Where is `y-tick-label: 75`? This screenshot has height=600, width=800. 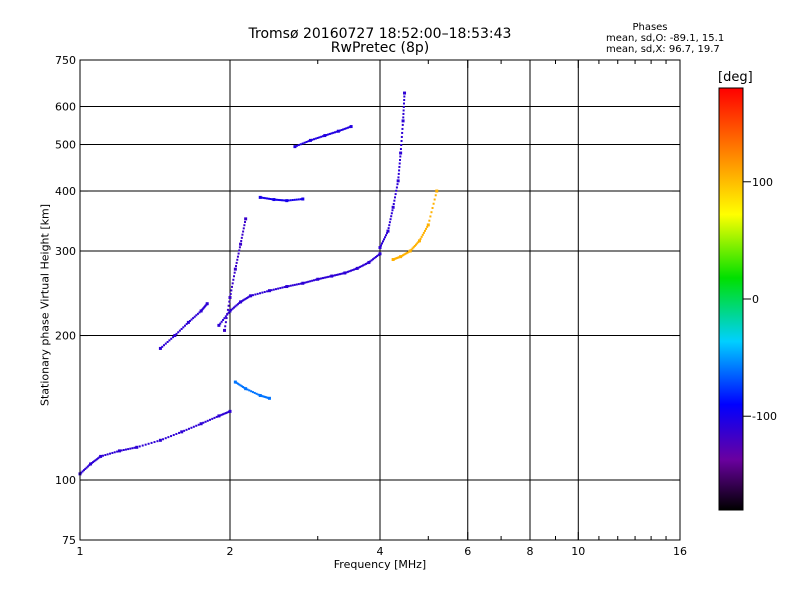
y-tick-label: 75 is located at coordinates (69, 540).